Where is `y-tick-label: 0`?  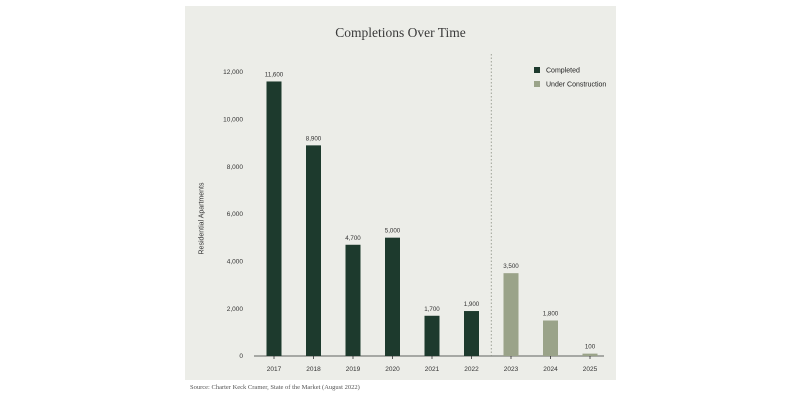 y-tick-label: 0 is located at coordinates (241, 356).